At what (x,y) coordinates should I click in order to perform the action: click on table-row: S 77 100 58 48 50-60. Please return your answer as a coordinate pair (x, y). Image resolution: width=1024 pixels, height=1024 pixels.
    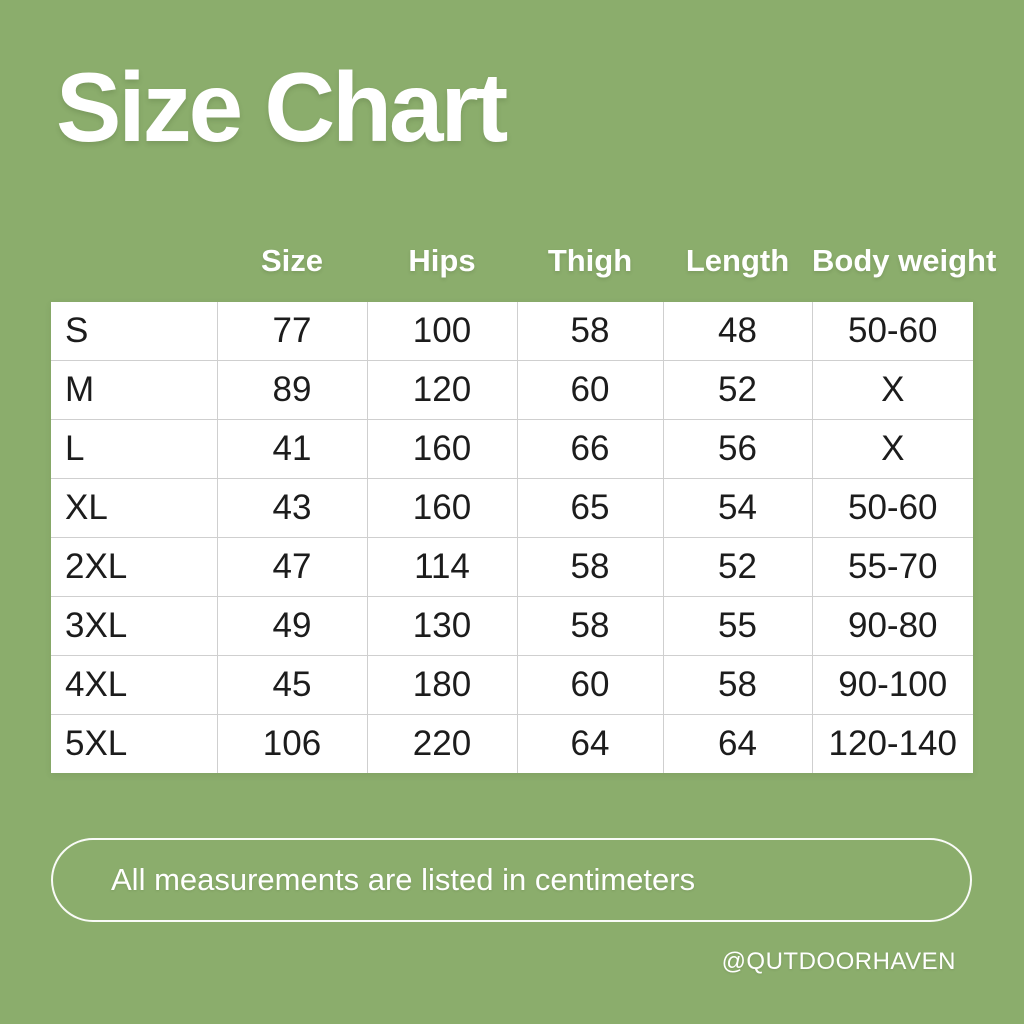
    Looking at the image, I should click on (512, 331).